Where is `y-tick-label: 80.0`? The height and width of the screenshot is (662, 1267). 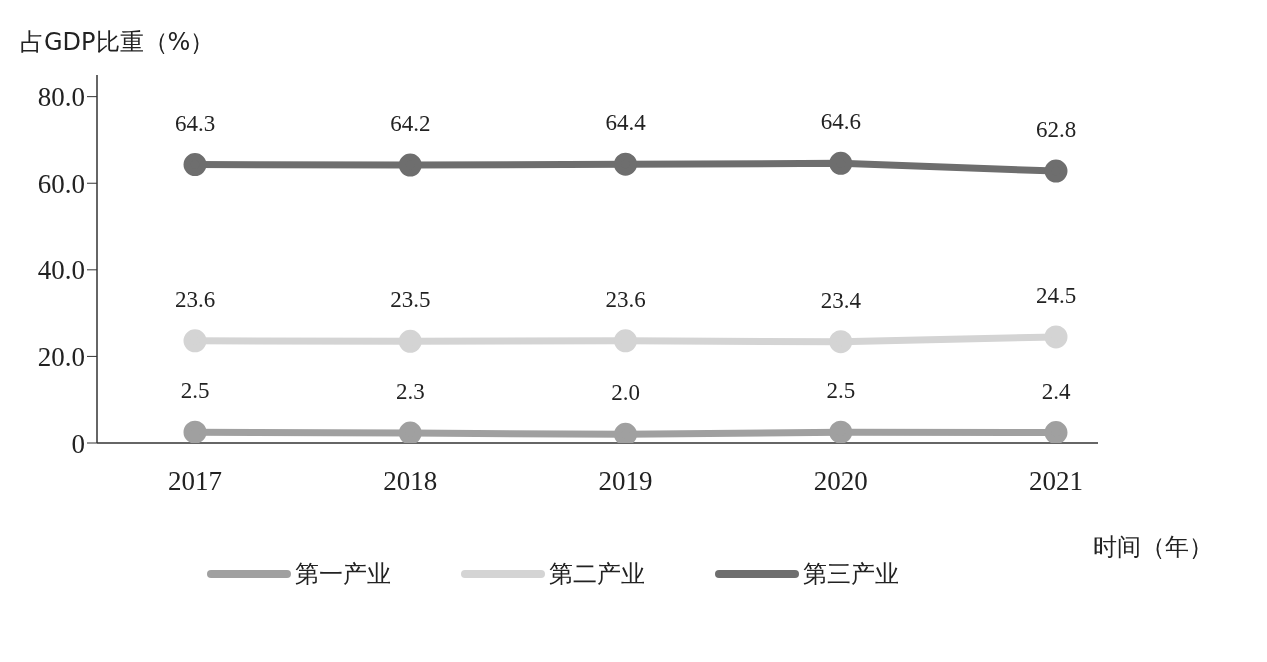
y-tick-label: 80.0 is located at coordinates (61, 97).